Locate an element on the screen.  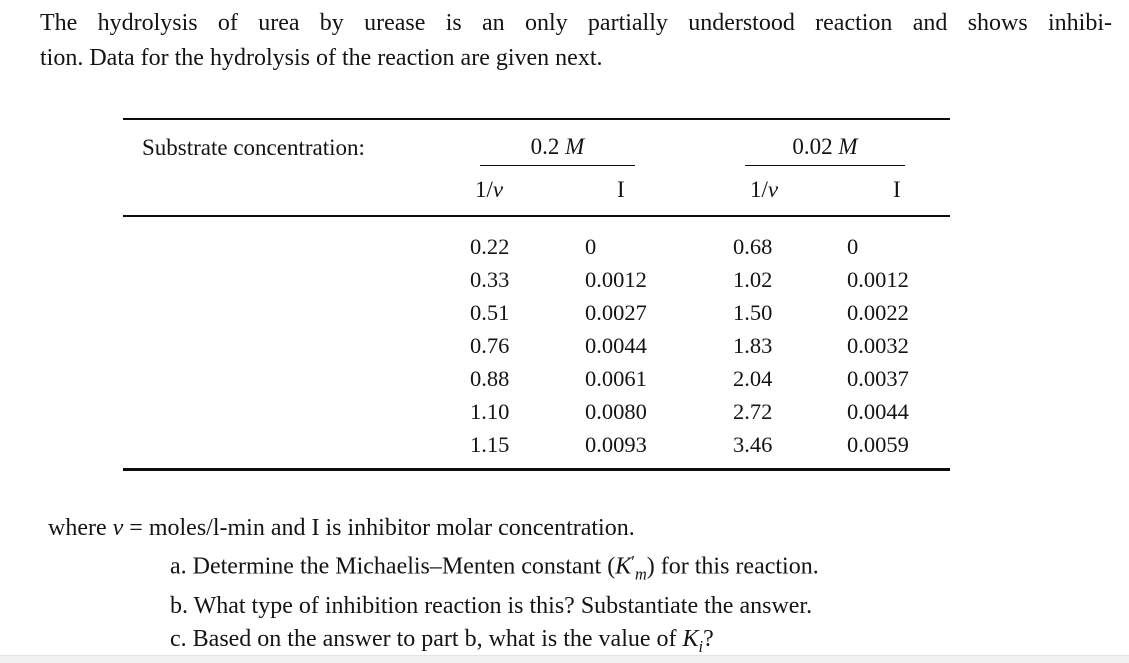
group-0.02M-value: 0.02 is located at coordinates (815, 146).